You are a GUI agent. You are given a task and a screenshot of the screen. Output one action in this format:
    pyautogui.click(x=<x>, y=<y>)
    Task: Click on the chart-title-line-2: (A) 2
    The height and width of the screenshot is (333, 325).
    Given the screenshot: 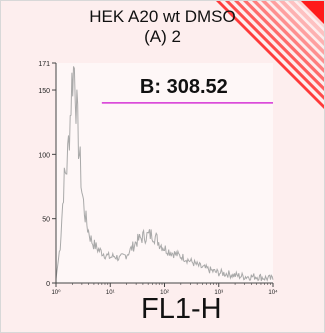 What is the action you would take?
    pyautogui.click(x=162, y=36)
    